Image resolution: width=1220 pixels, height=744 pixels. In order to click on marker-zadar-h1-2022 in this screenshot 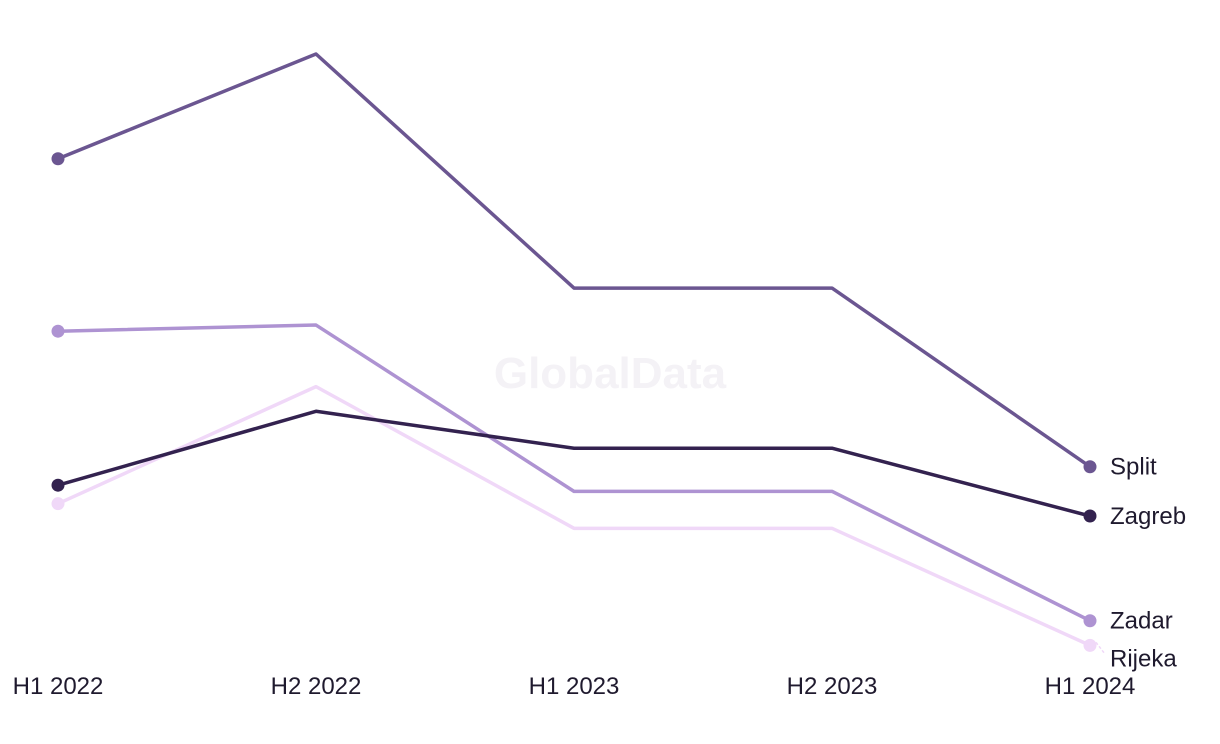, I will do `click(58, 331)`.